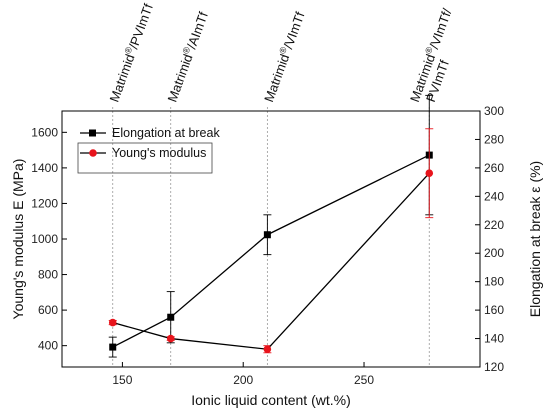 The height and width of the screenshot is (415, 550). I want to click on right-tick-label: 200, so click(494, 253).